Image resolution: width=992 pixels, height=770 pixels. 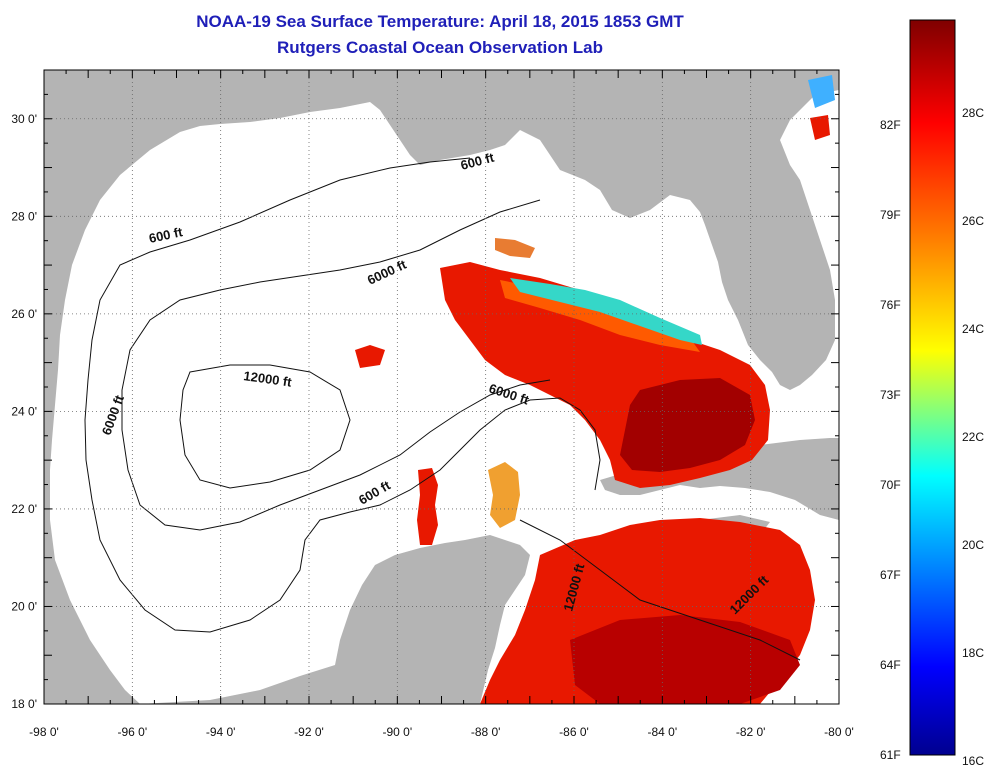 I want to click on contour-12000ft, so click(x=265, y=426).